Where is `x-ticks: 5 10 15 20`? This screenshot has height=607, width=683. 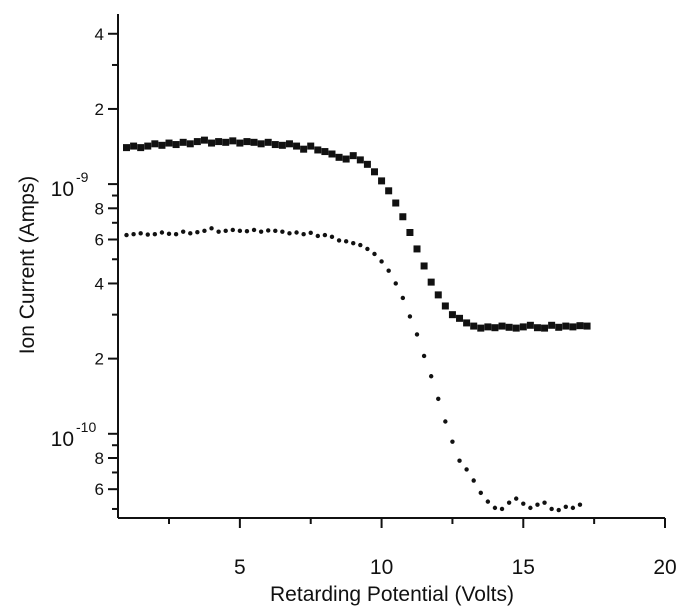 x-ticks: 5 10 15 20 is located at coordinates (422, 548).